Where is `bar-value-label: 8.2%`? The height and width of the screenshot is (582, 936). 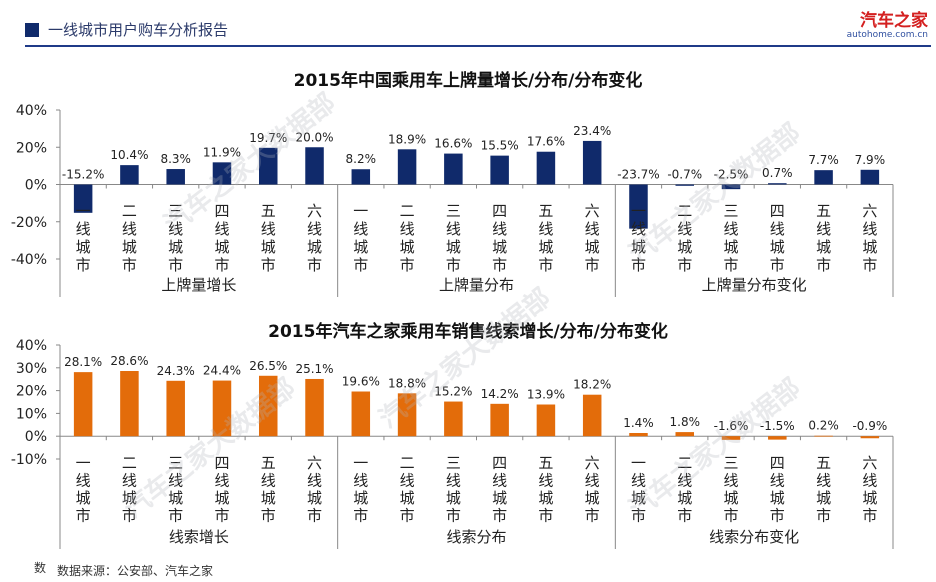
bar-value-label: 8.2% is located at coordinates (361, 159).